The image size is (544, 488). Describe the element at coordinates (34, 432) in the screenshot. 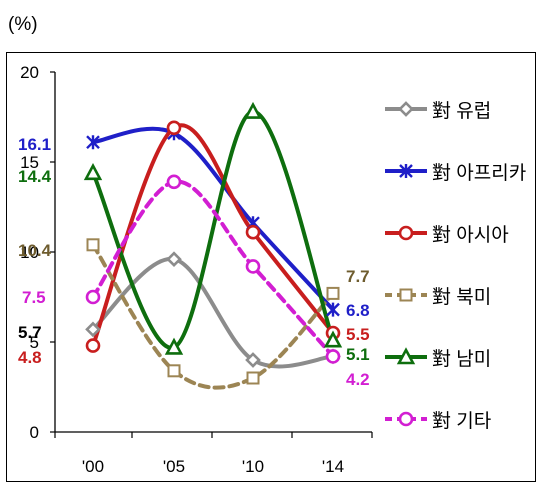

I see `y-tick-label: 0` at that location.